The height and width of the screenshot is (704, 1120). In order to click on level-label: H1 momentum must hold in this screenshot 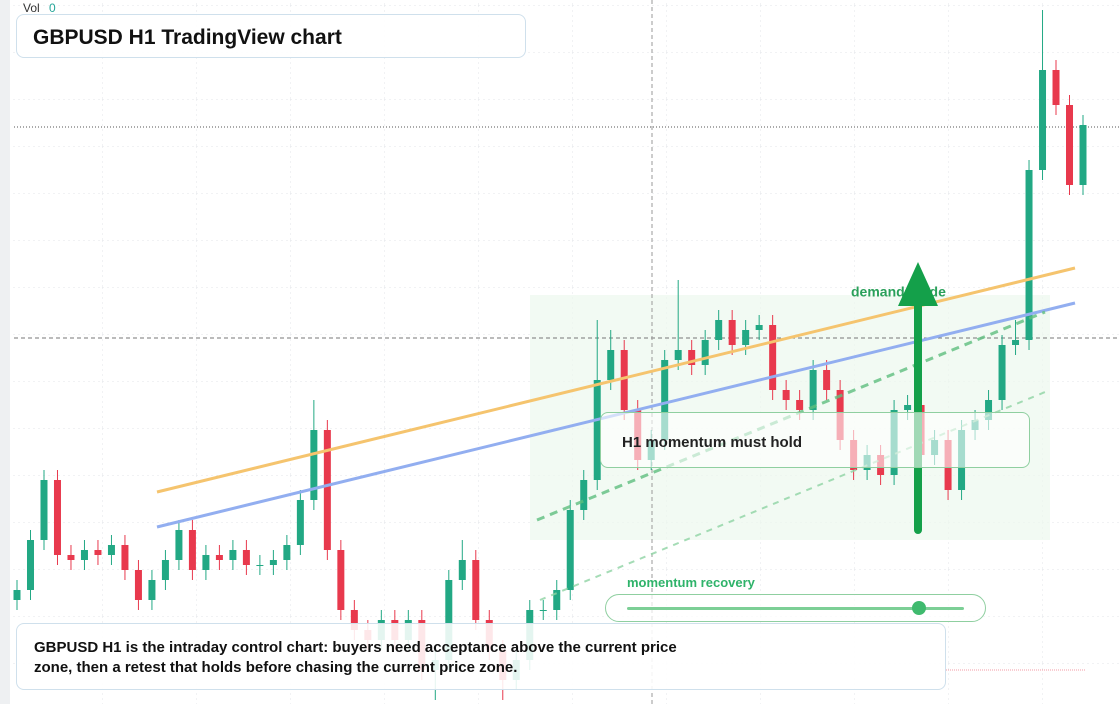, I will do `click(712, 442)`.